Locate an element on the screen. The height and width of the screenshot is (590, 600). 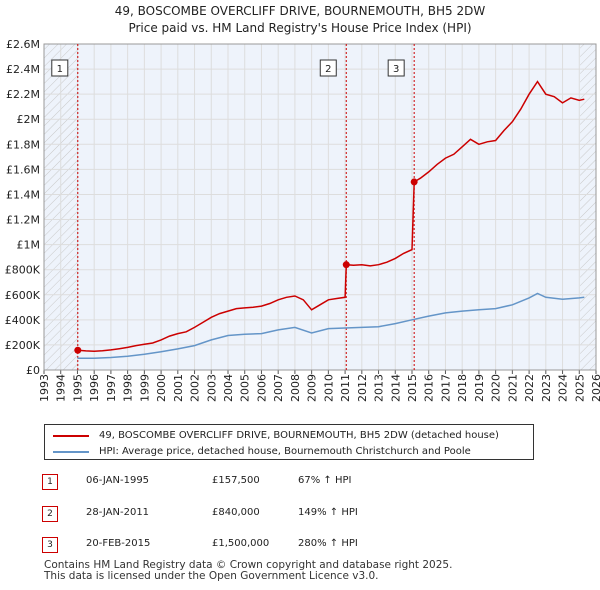
x-tick-label: 2009 is located at coordinates (312, 388).